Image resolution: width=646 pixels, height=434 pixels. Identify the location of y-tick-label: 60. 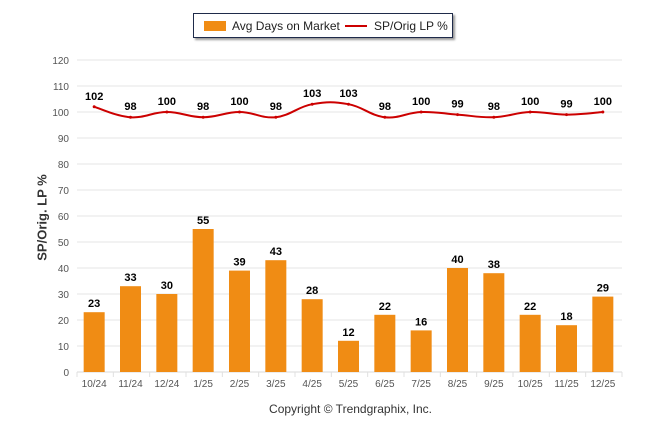
(64, 217).